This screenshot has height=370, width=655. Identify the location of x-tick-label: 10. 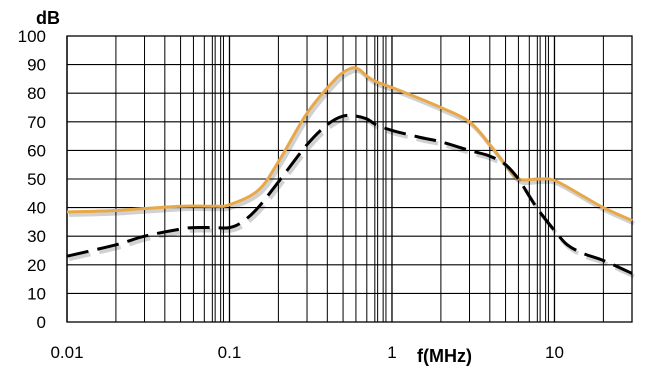
(554, 352).